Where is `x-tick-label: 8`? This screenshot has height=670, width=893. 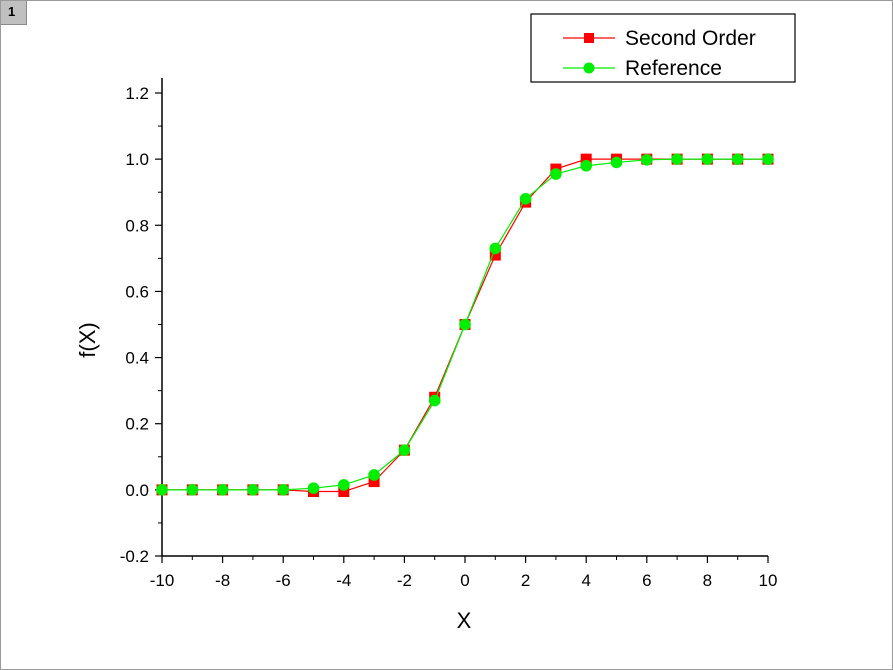
x-tick-label: 8 is located at coordinates (707, 580).